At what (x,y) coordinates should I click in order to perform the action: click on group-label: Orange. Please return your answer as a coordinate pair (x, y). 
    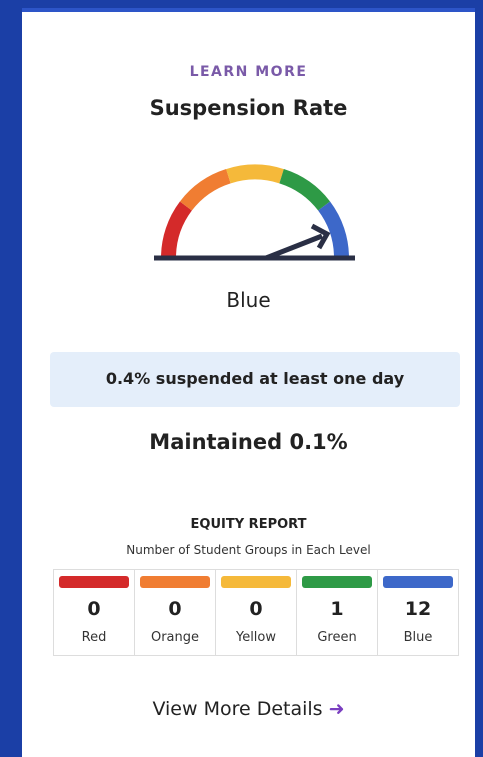
    Looking at the image, I should click on (175, 637).